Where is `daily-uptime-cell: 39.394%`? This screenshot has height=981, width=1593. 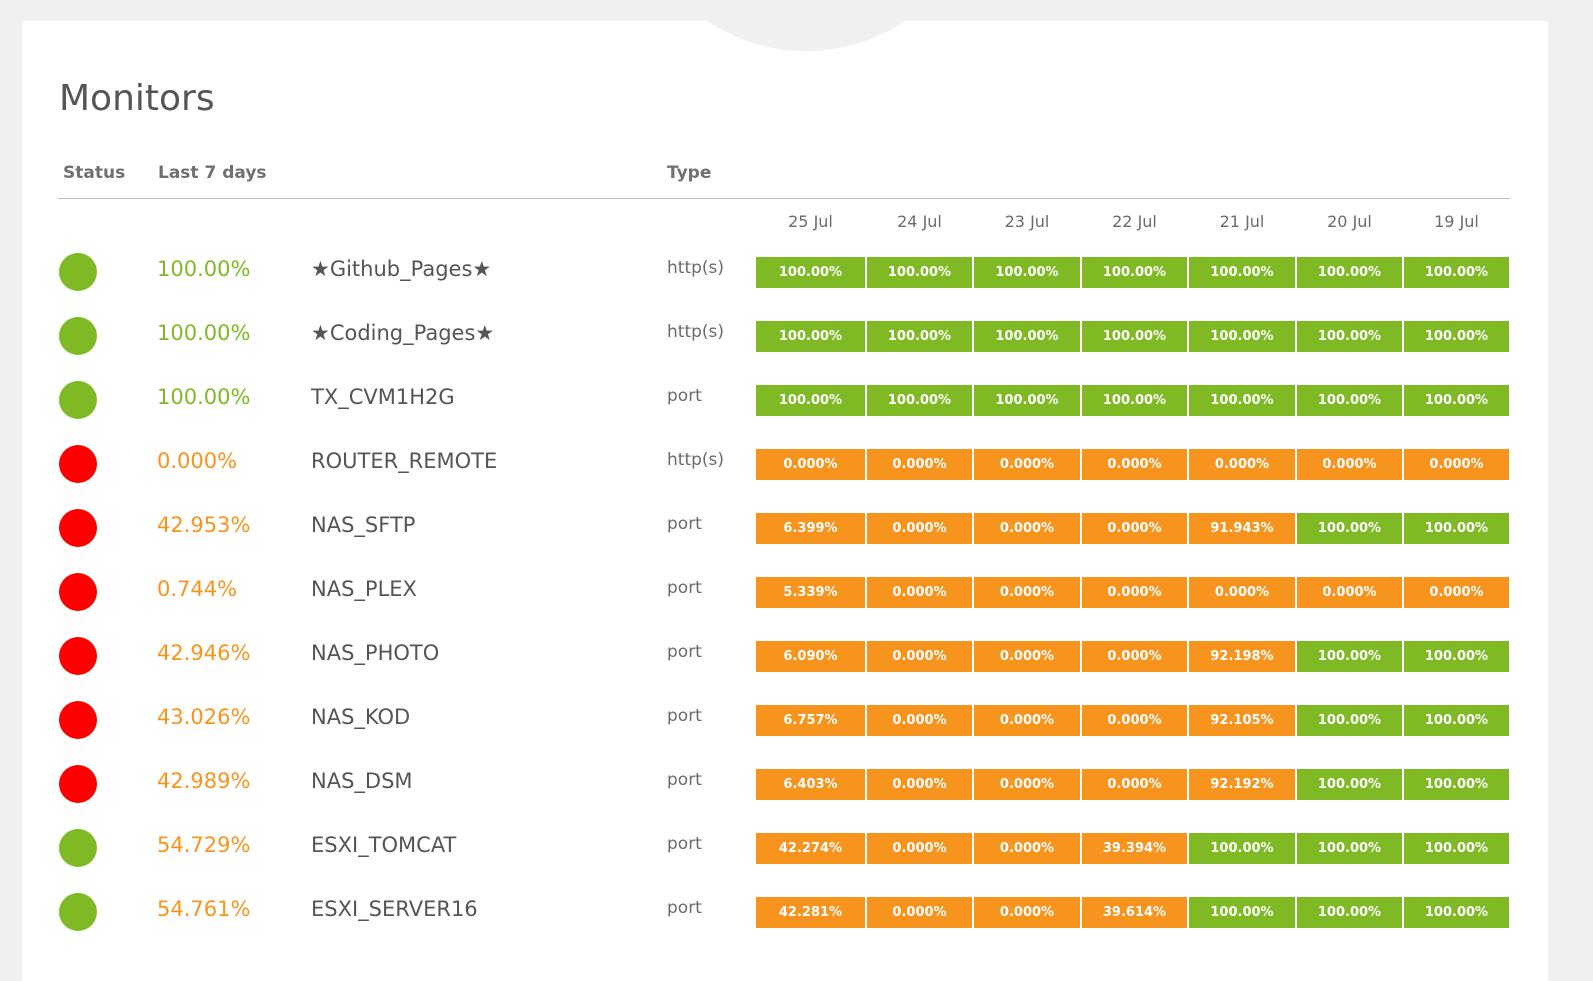 daily-uptime-cell: 39.394% is located at coordinates (1134, 848).